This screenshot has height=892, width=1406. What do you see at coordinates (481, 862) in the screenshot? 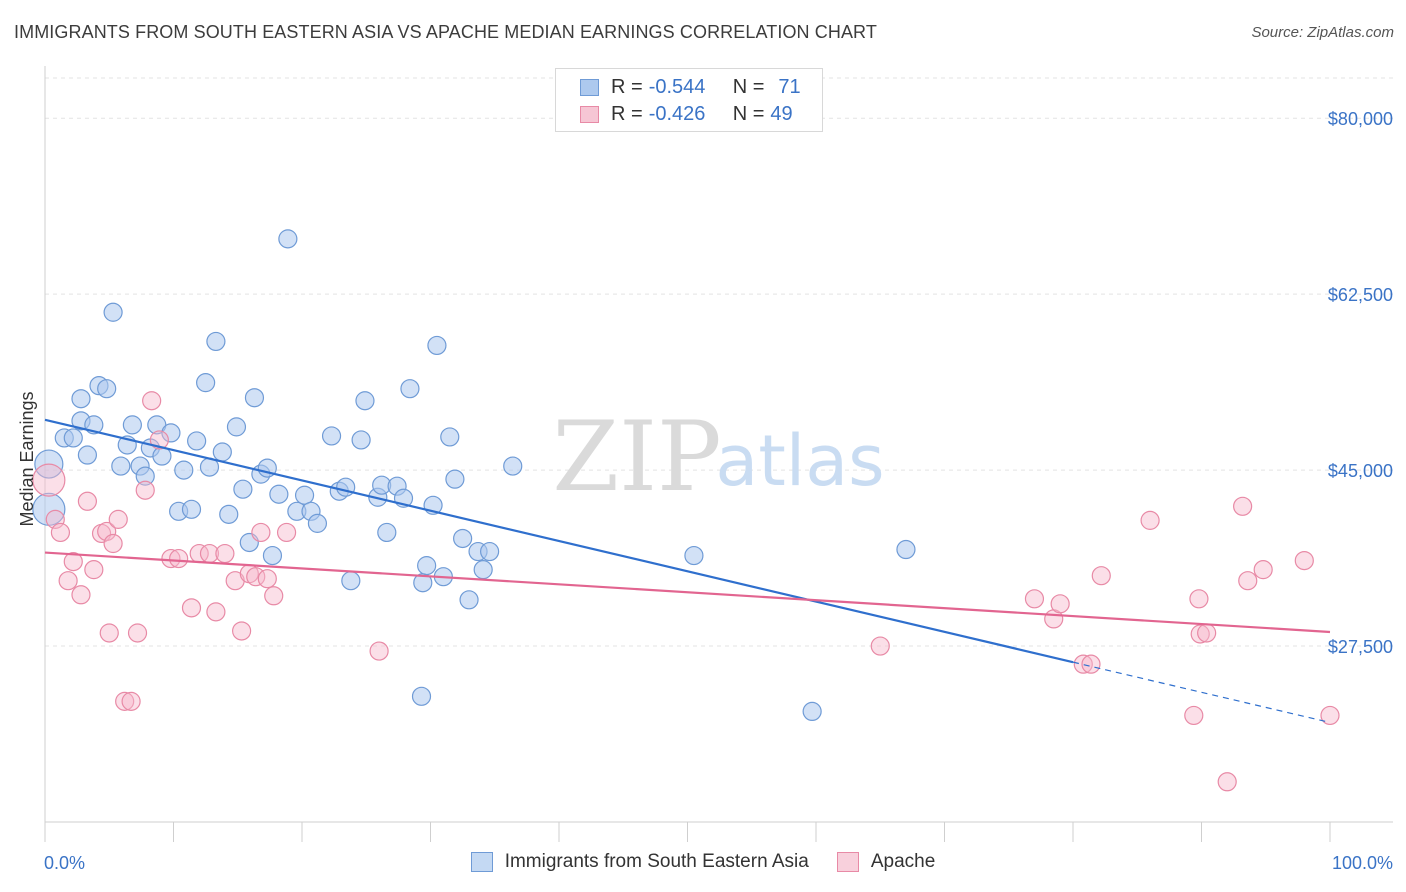
I see `legend-swatch-blue` at bounding box center [481, 862].